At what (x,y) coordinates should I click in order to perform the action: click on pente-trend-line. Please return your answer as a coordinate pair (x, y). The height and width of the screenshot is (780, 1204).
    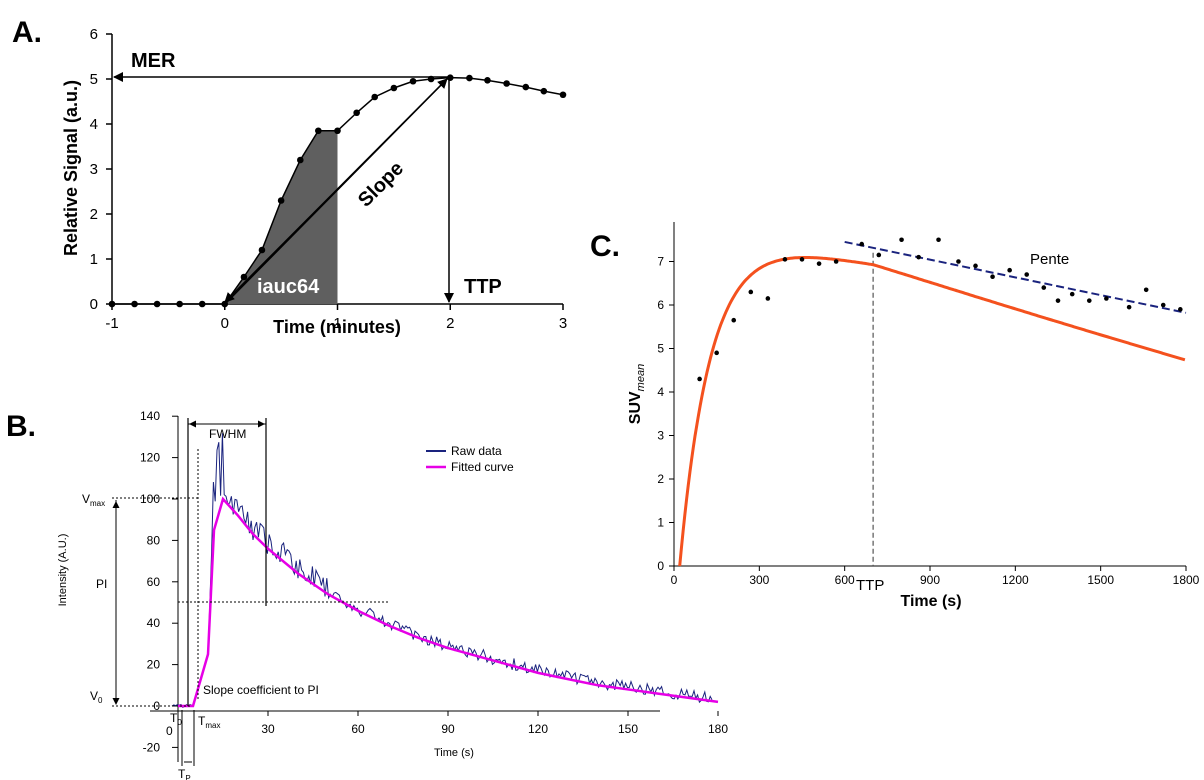
    Looking at the image, I should click on (1015, 277).